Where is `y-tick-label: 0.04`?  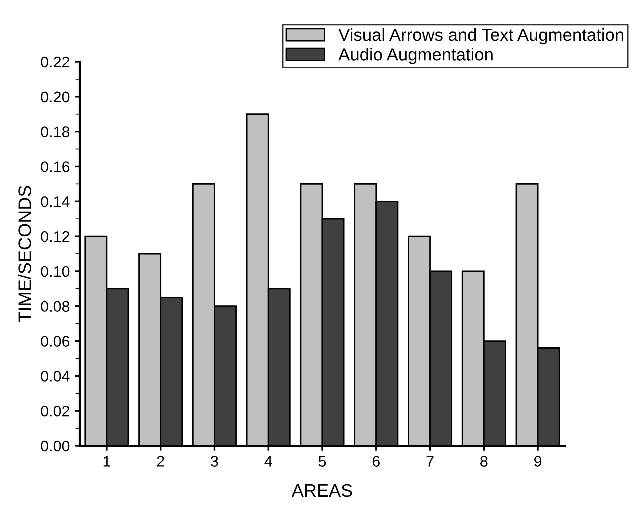 y-tick-label: 0.04 is located at coordinates (55, 376).